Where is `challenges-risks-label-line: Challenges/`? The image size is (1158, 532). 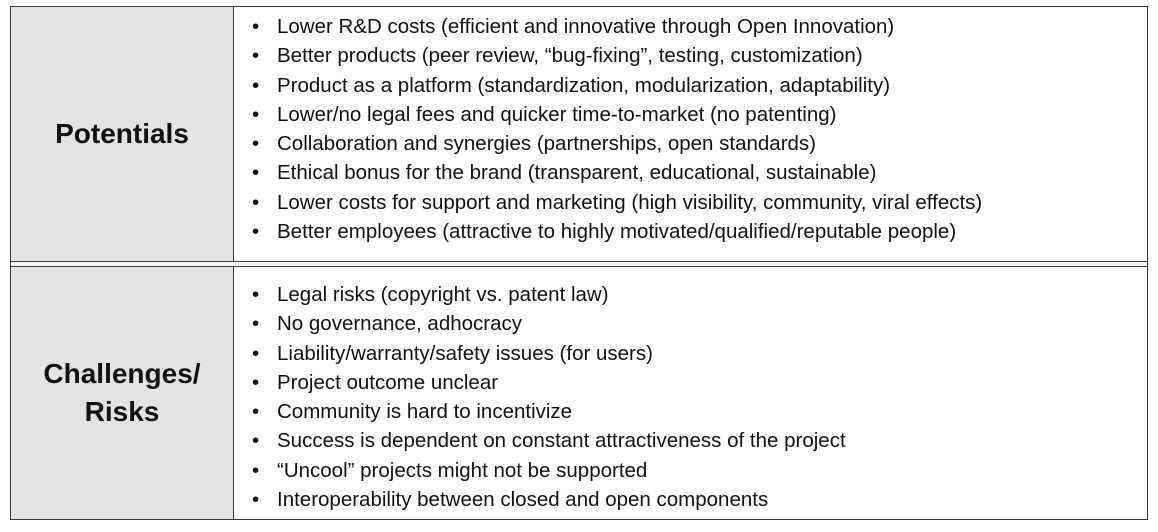
challenges-risks-label-line: Challenges/ is located at coordinates (122, 373).